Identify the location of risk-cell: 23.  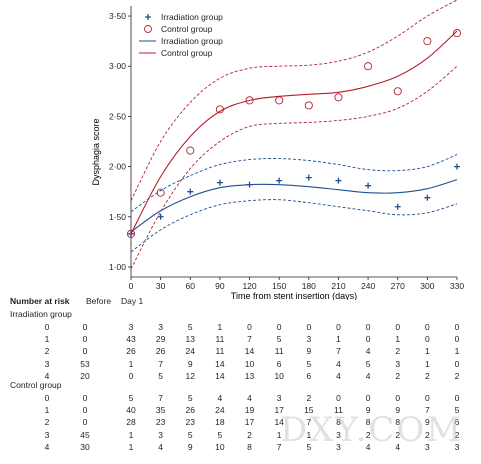
(190, 422).